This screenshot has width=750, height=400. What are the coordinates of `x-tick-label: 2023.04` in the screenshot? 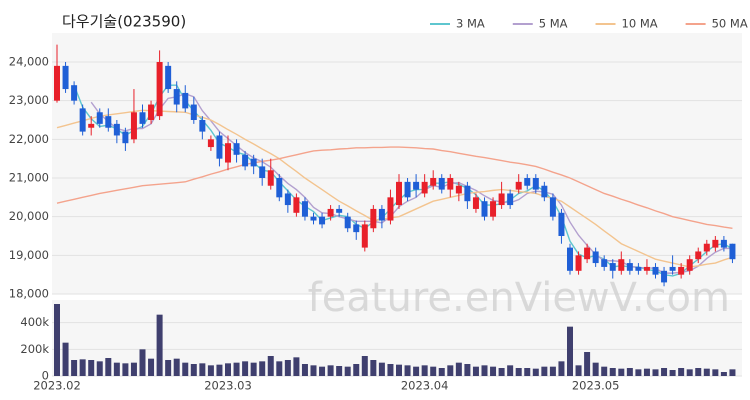 It's located at (425, 386).